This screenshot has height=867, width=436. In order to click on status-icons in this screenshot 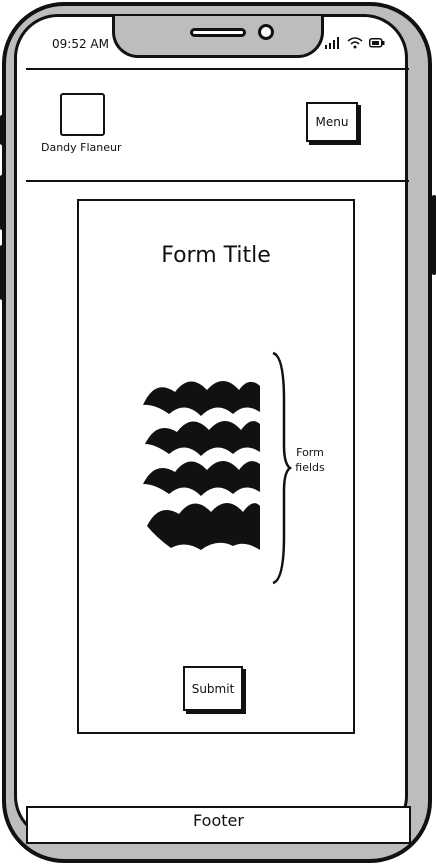, I will do `click(355, 43)`.